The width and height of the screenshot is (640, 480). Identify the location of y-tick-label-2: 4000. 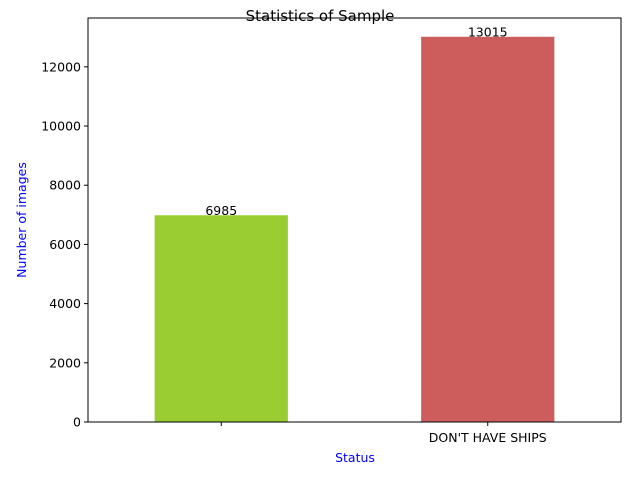
(65, 303).